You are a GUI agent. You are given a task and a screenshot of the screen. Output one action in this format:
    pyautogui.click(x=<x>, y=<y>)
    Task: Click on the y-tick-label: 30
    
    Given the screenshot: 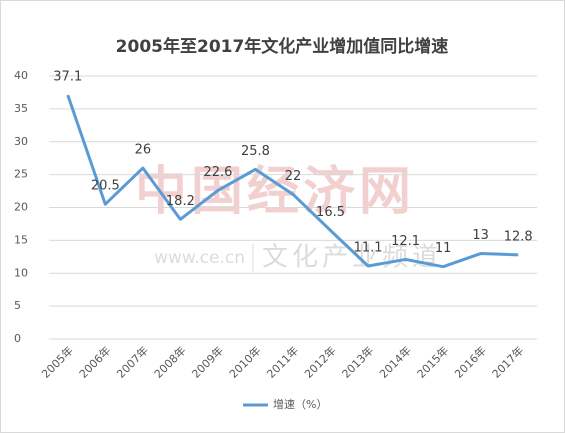 What is the action you would take?
    pyautogui.click(x=21, y=141)
    